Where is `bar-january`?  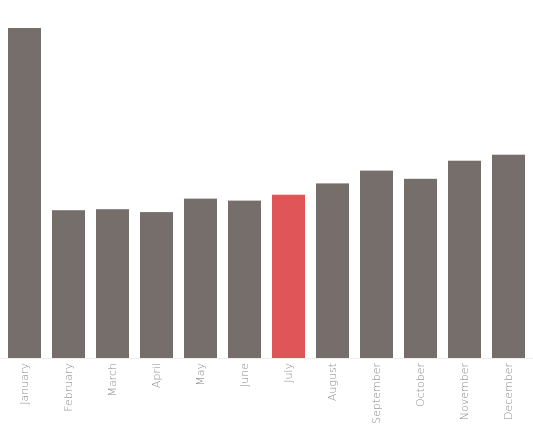
bar-january is located at coordinates (24, 193).